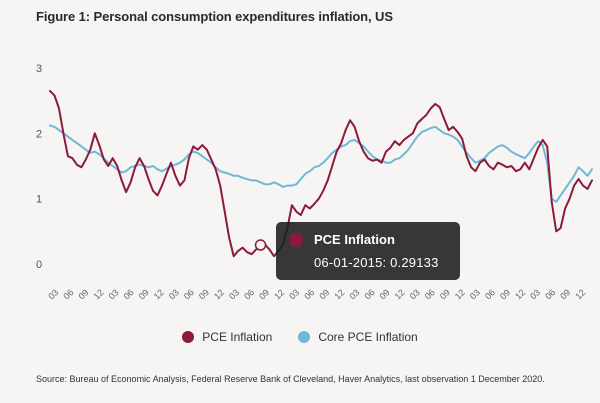 Image resolution: width=600 pixels, height=403 pixels. What do you see at coordinates (260, 245) in the screenshot?
I see `hover-point-marker` at bounding box center [260, 245].